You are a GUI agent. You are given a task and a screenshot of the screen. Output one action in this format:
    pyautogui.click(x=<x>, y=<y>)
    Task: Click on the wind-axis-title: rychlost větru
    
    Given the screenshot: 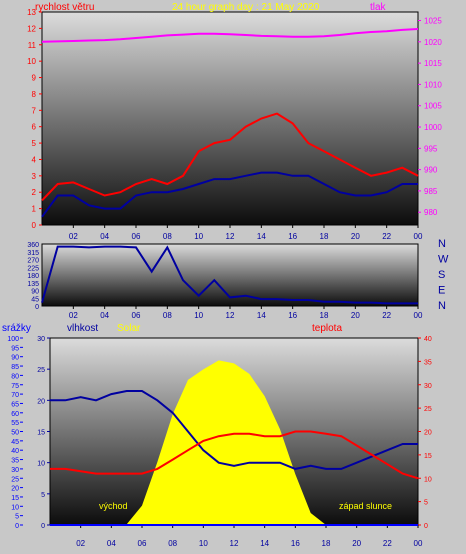 What is the action you would take?
    pyautogui.click(x=64, y=7)
    